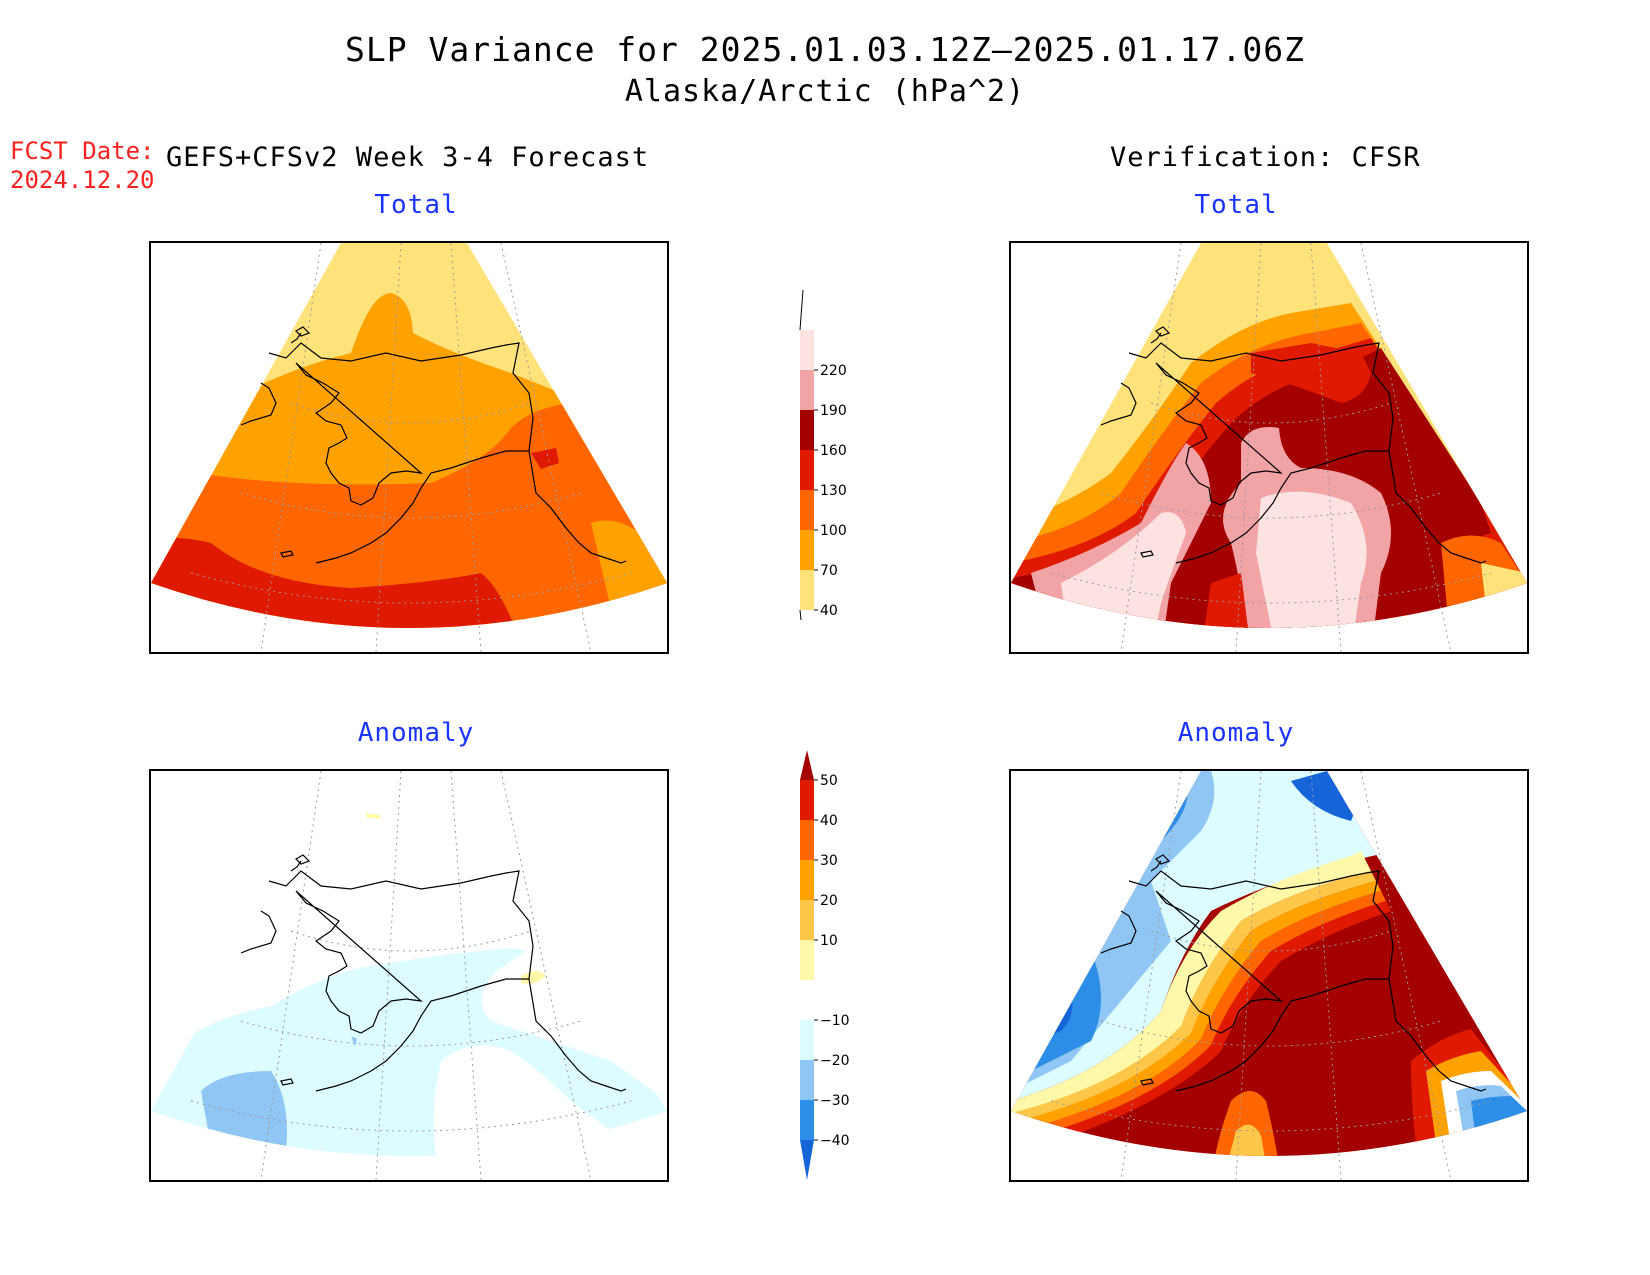 This screenshot has height=1275, width=1650. I want to click on verification-total-map, so click(1269, 447).